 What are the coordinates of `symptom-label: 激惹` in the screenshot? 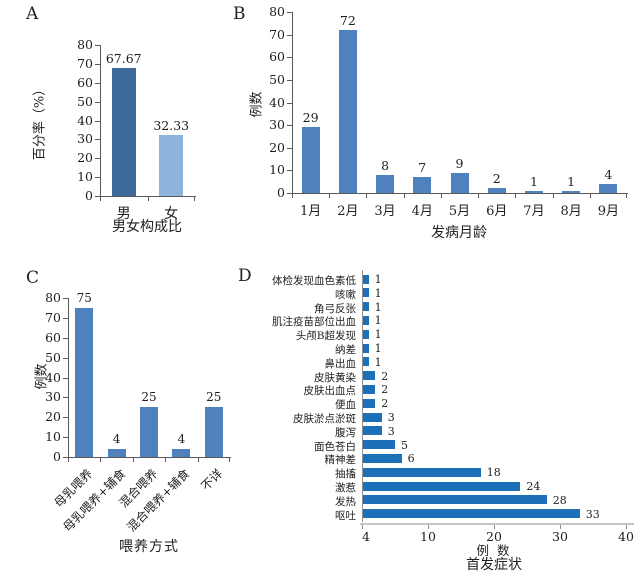 It's located at (345, 488).